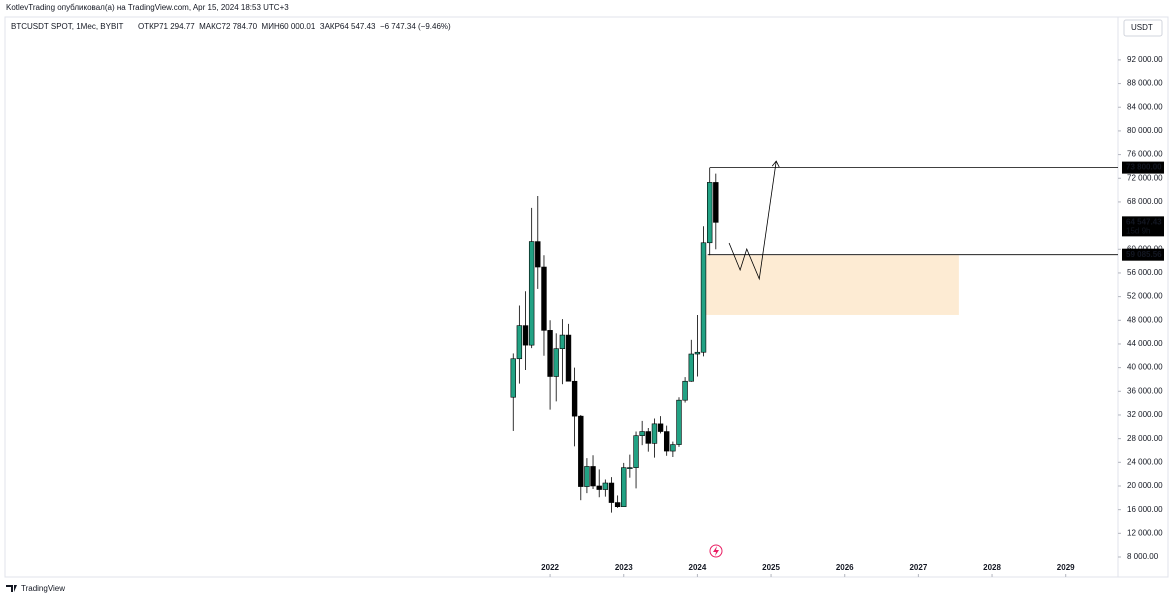 The image size is (1173, 600). I want to click on chart-title: BTCUSDT SPOT, 1Мес, BYBIT, so click(67, 26).